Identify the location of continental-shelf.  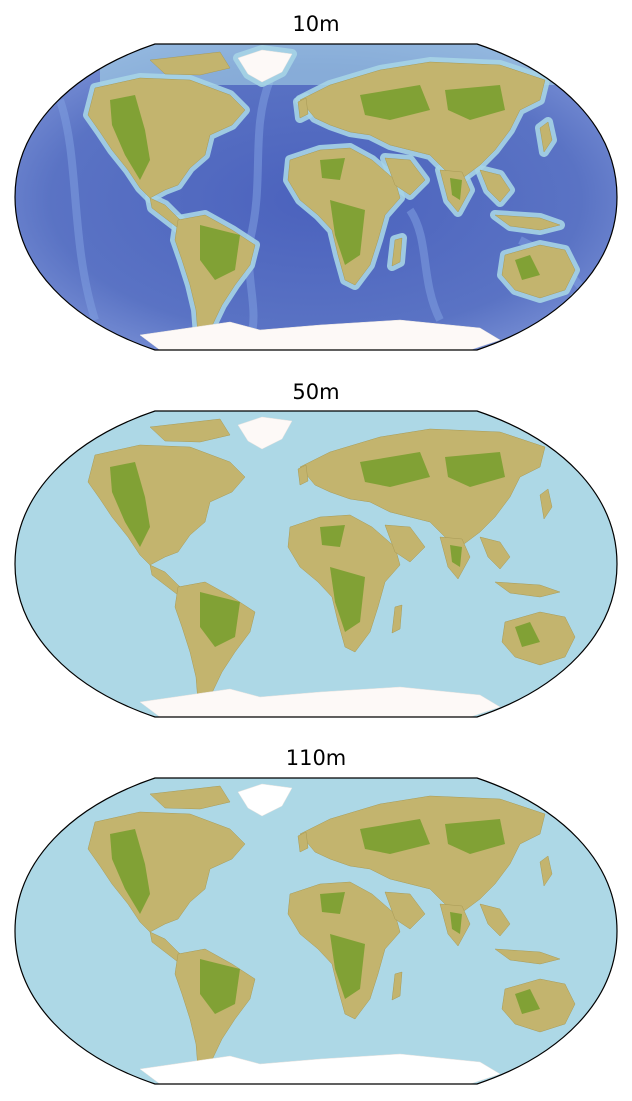
(576, 309).